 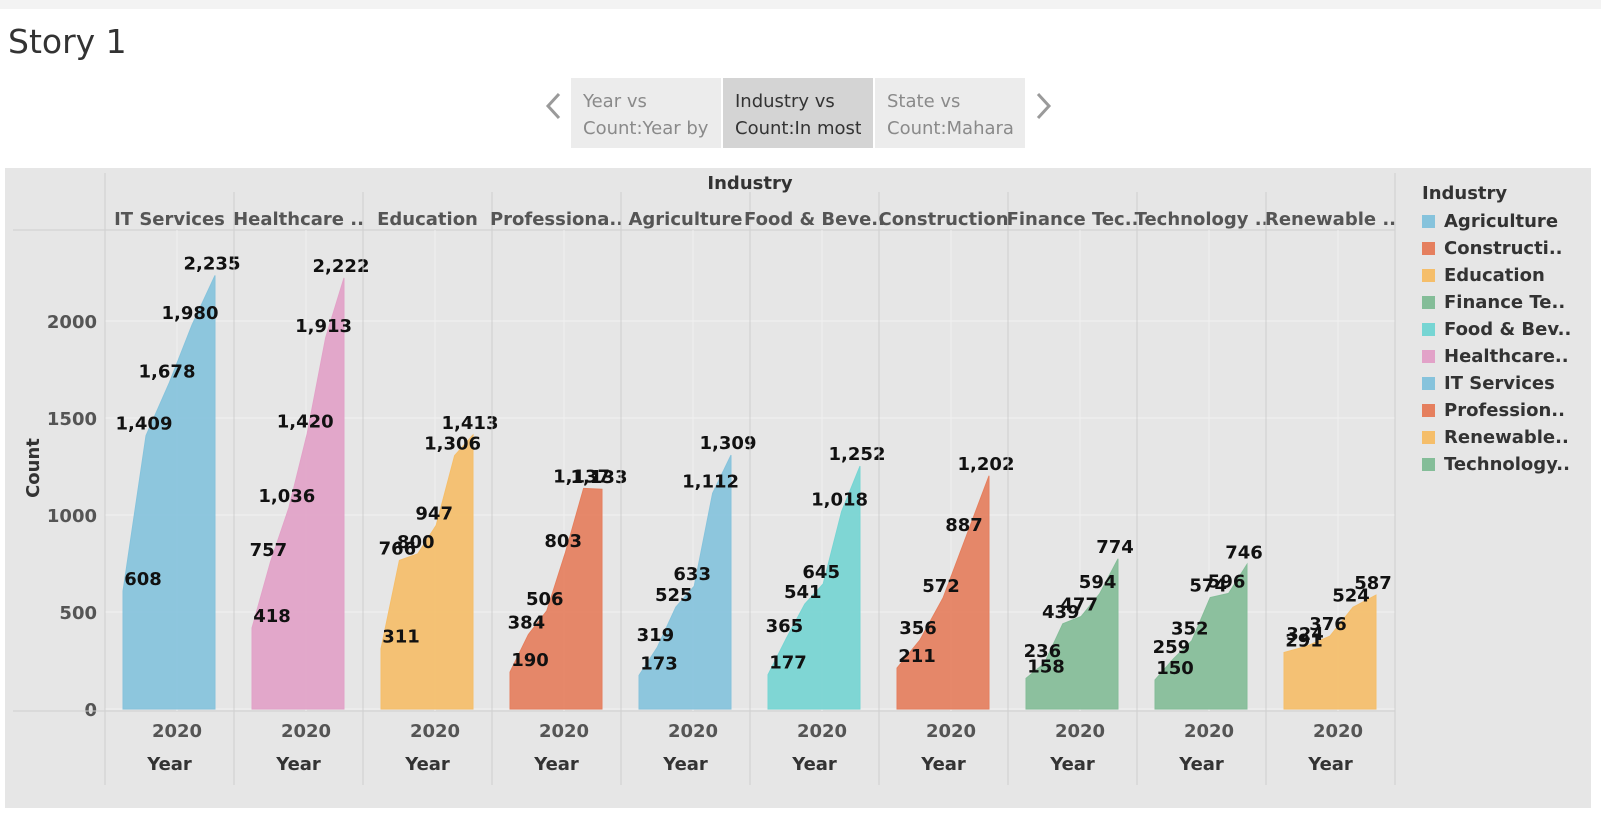 I want to click on data-label: 1,980, so click(x=190, y=313).